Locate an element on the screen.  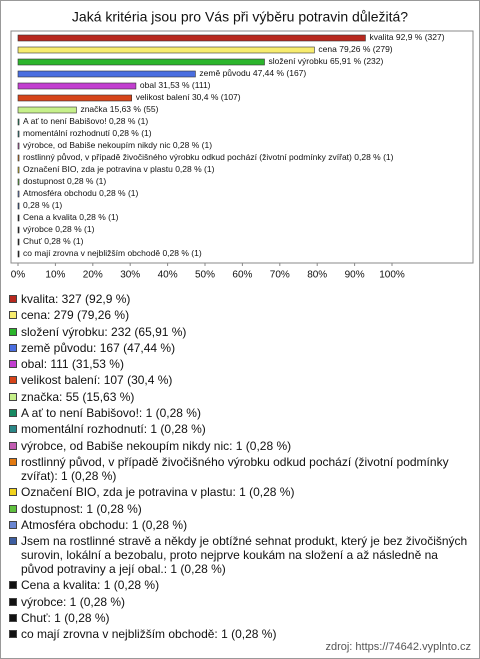
bar-label: dostupnost 0,28 % (1) is located at coordinates (64, 181).